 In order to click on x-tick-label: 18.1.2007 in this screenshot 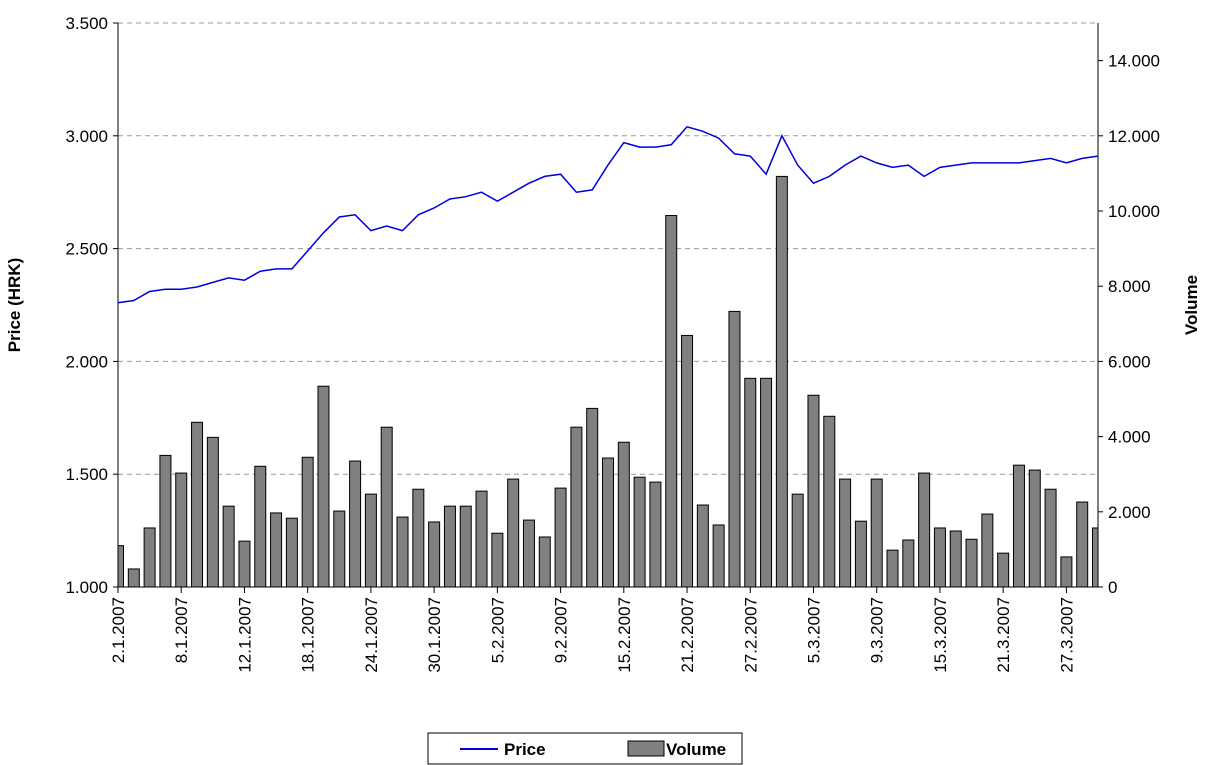, I will do `click(308, 635)`.